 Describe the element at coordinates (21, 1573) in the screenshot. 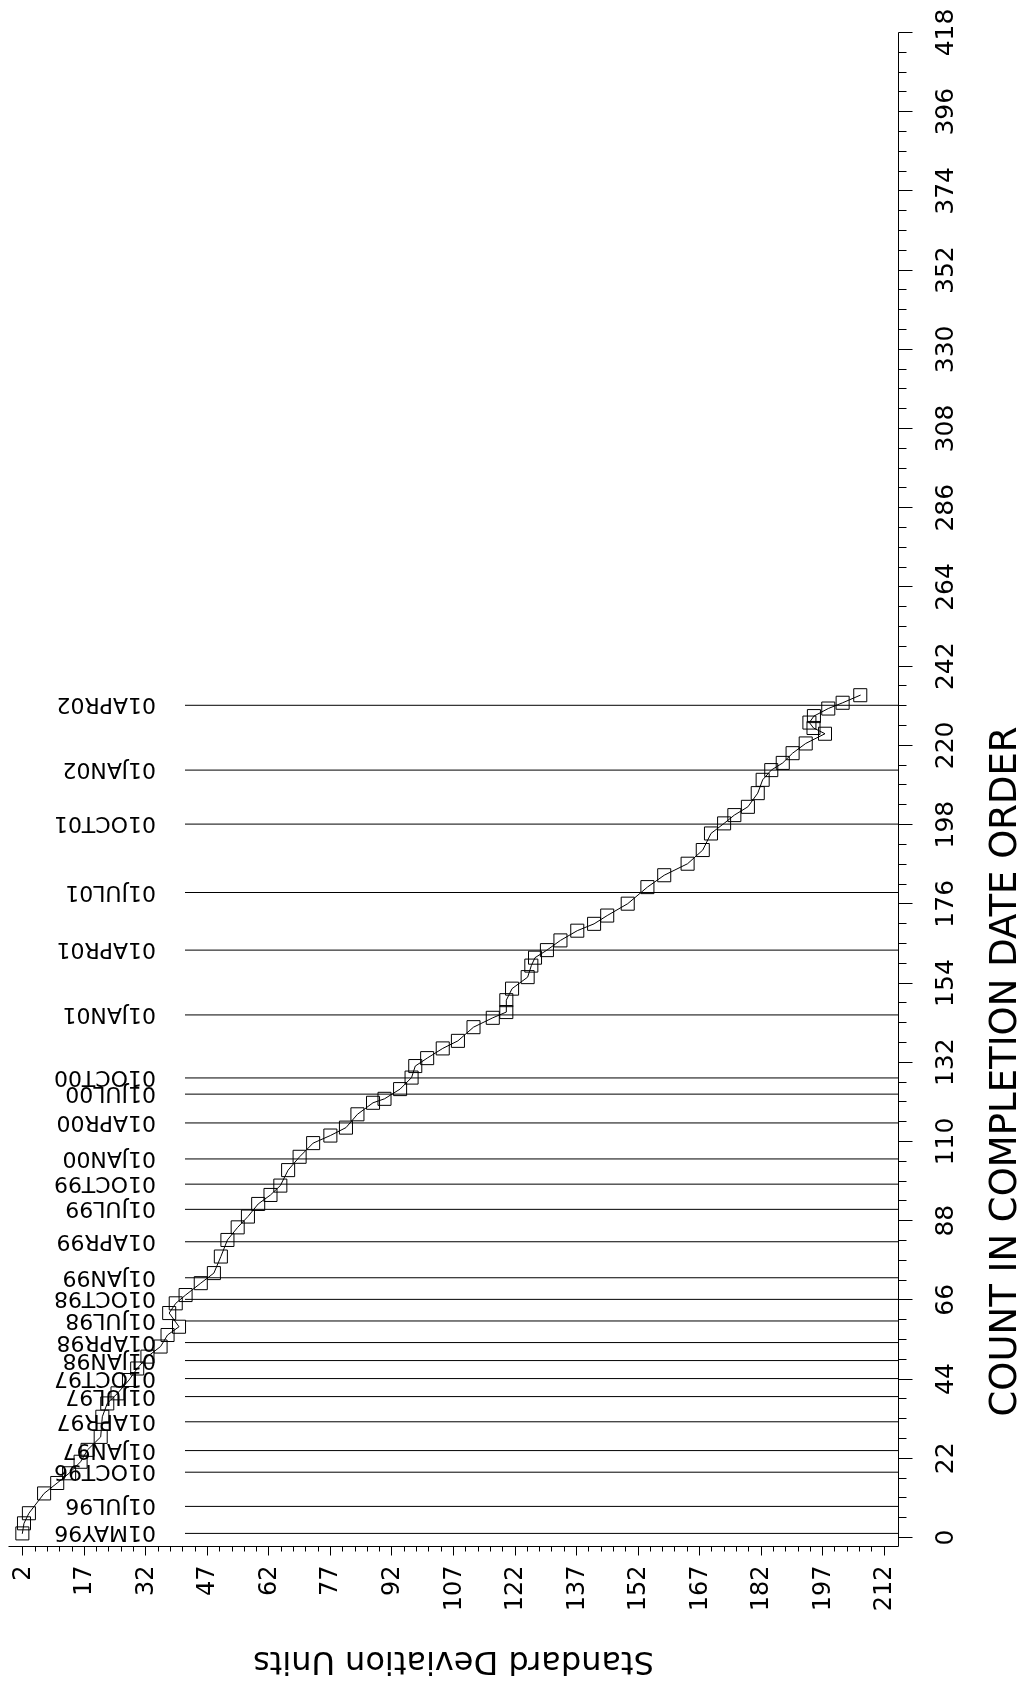

I see `x-tick-label: 2` at that location.